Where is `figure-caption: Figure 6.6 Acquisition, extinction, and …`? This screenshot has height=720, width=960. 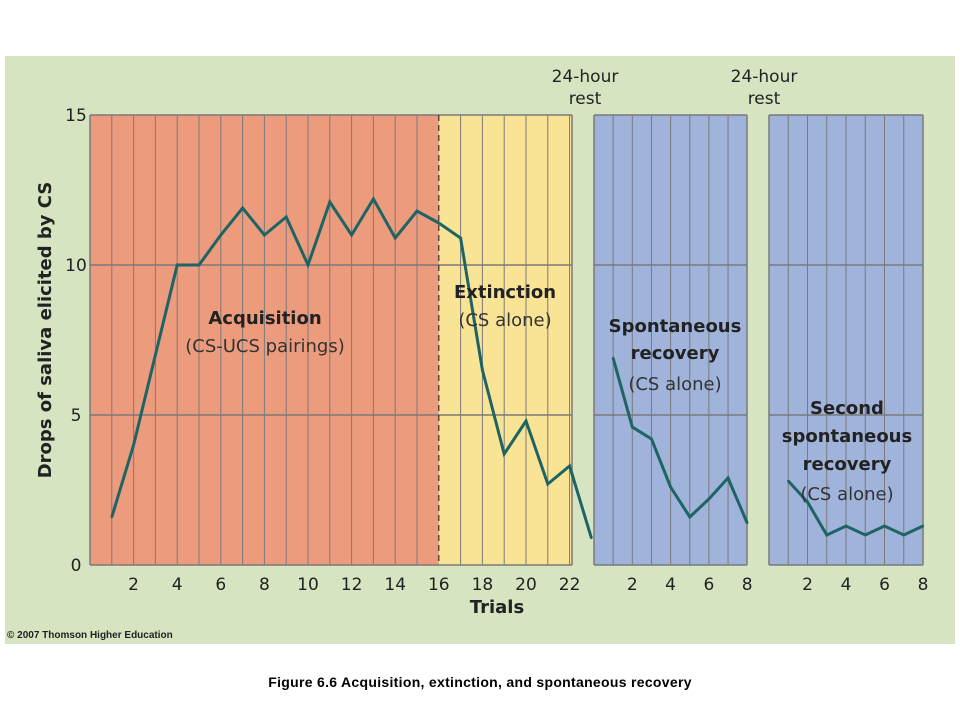
figure-caption: Figure 6.6 Acquisition, extinction, and … is located at coordinates (480, 682).